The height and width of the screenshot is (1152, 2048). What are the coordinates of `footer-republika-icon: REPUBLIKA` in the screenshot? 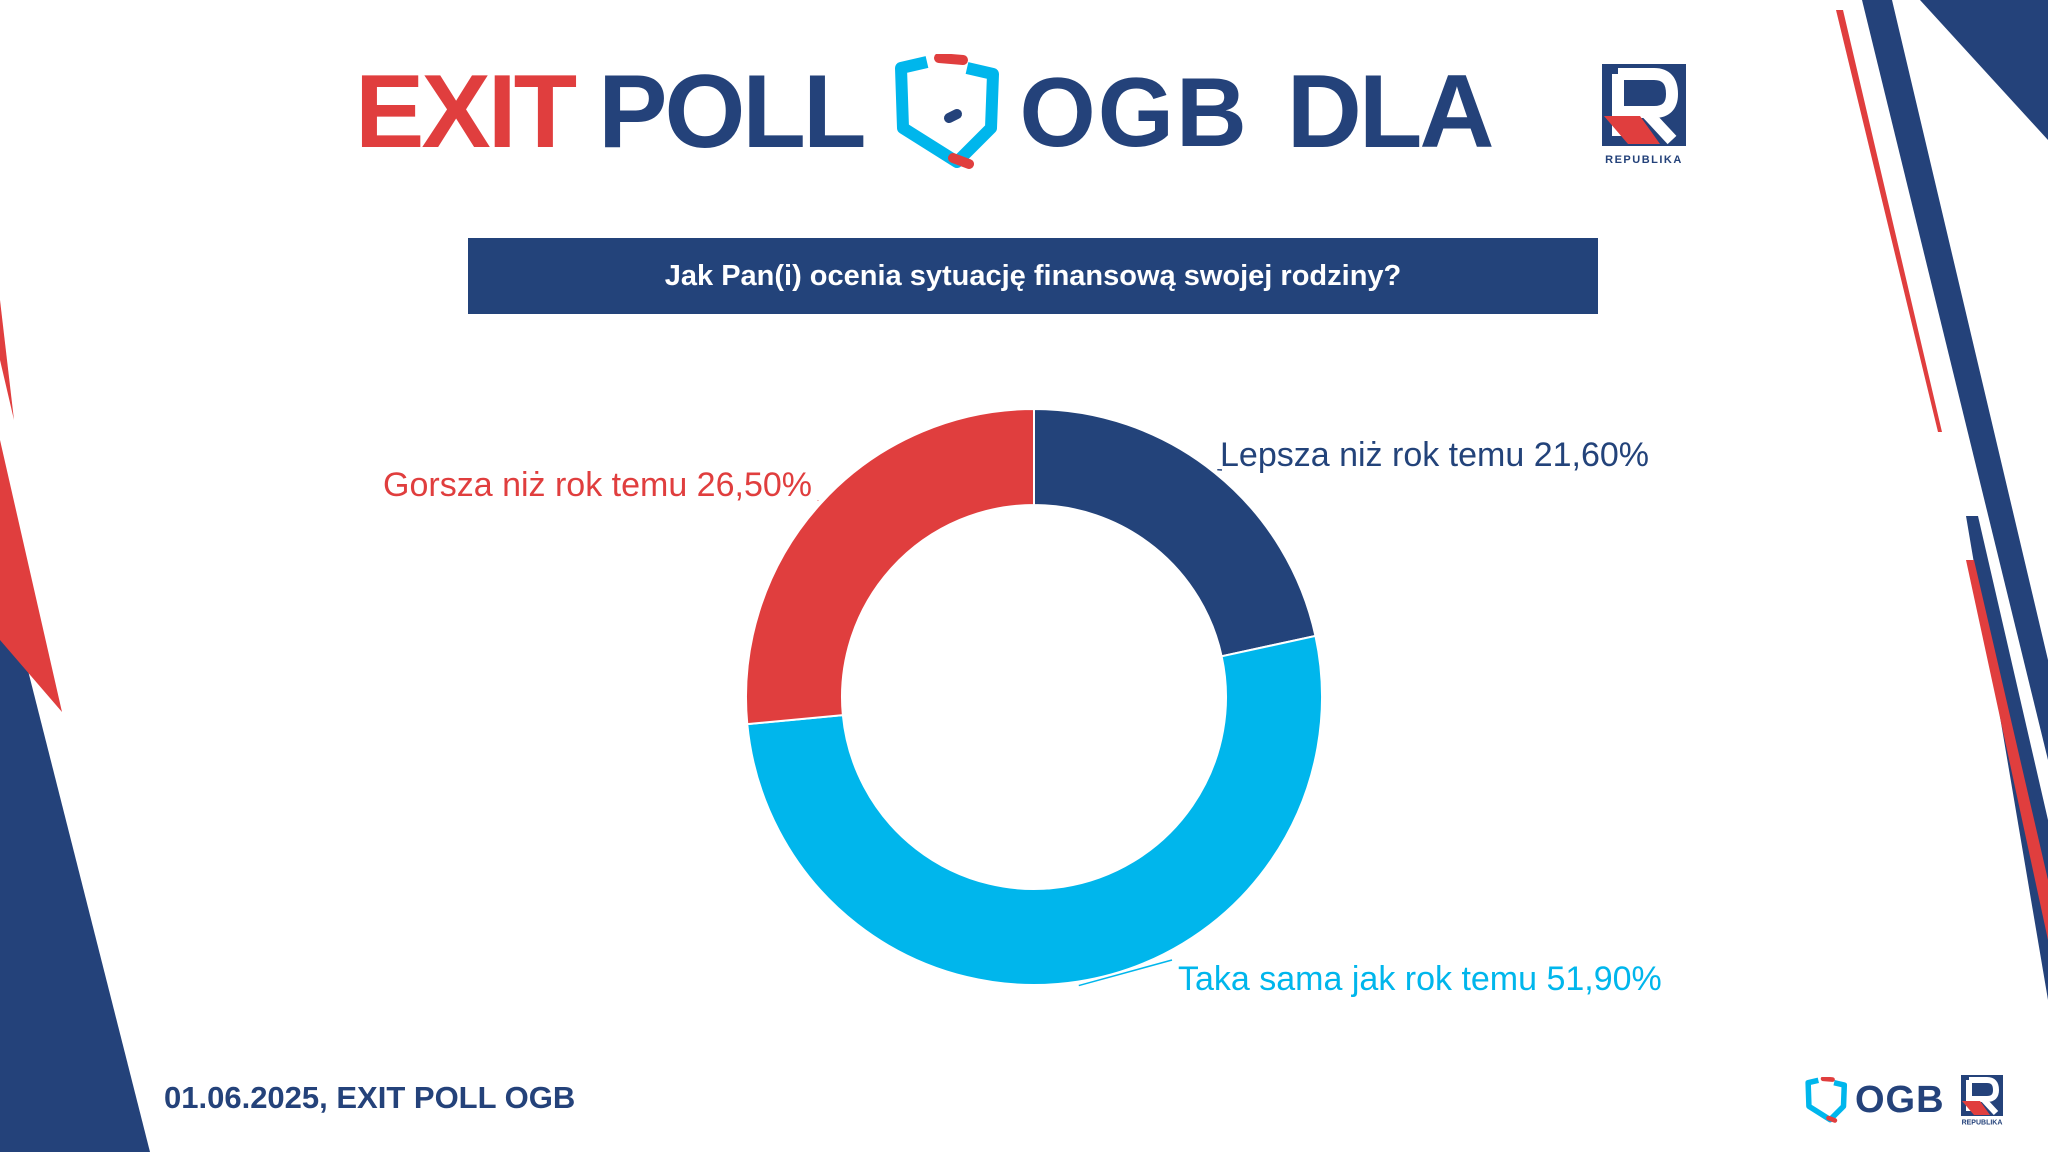 It's located at (1981, 1101).